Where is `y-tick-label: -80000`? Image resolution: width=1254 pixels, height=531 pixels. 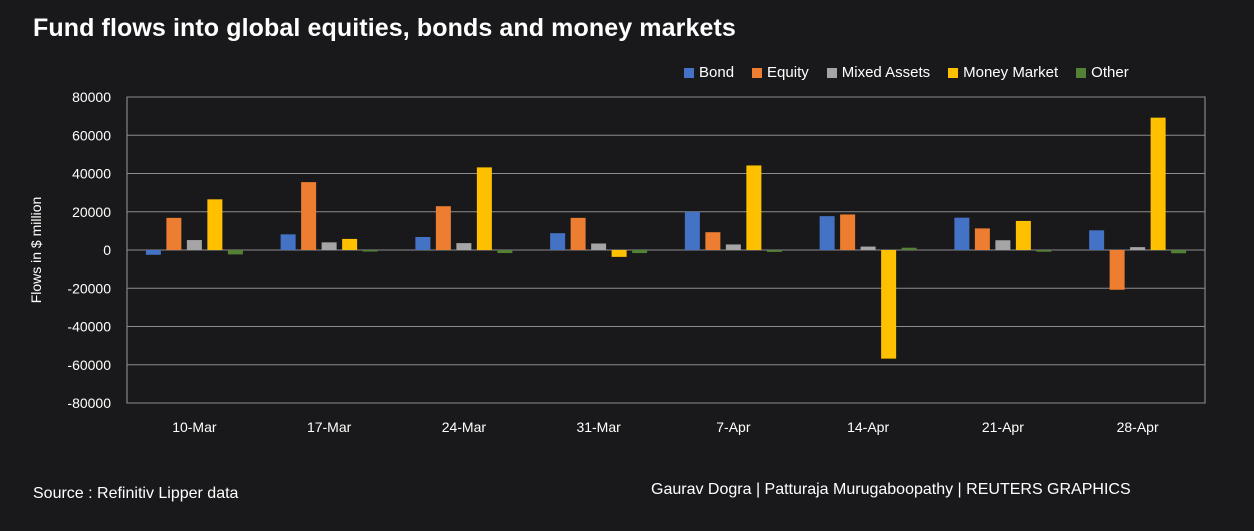
y-tick-label: -80000 is located at coordinates (89, 403).